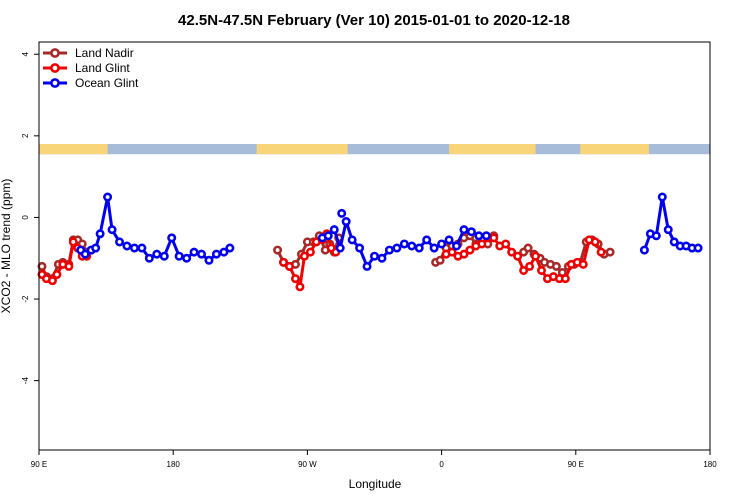  I want to click on legend-label: Land Nadir, so click(104, 53).